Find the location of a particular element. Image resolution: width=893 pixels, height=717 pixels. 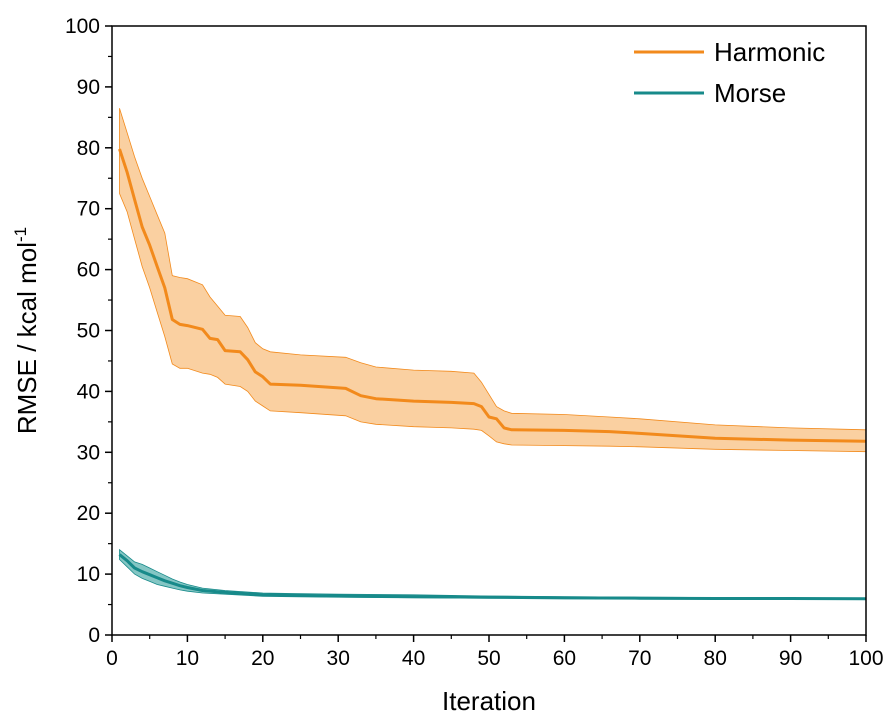

x-tick-label: 70 is located at coordinates (639, 658).